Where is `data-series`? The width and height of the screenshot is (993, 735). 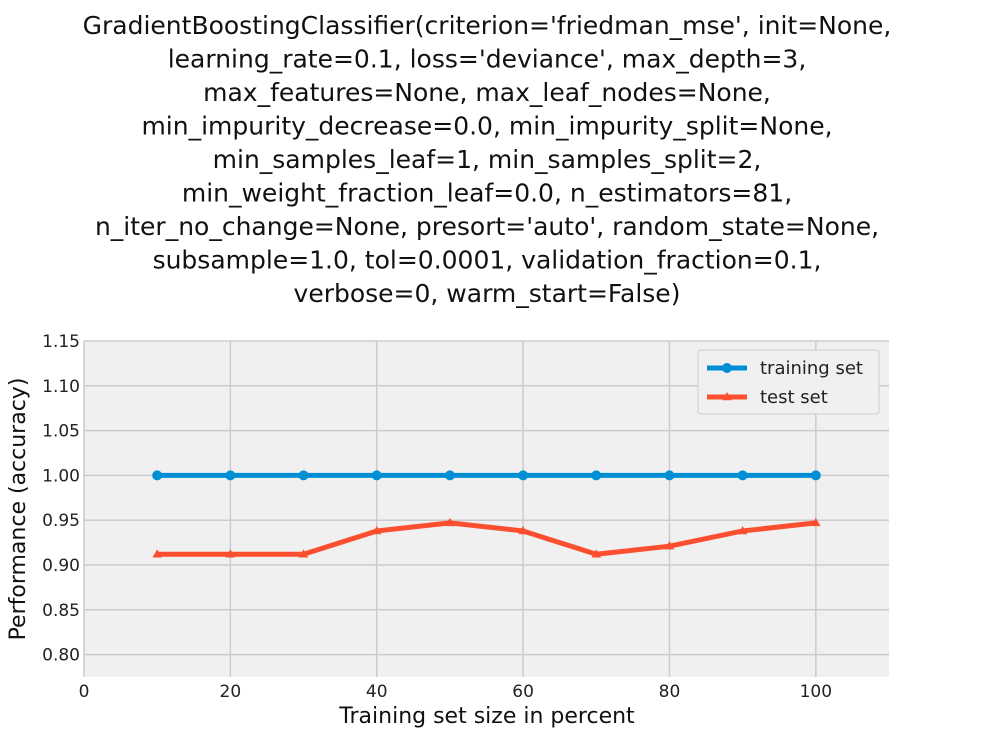
data-series is located at coordinates (486, 514).